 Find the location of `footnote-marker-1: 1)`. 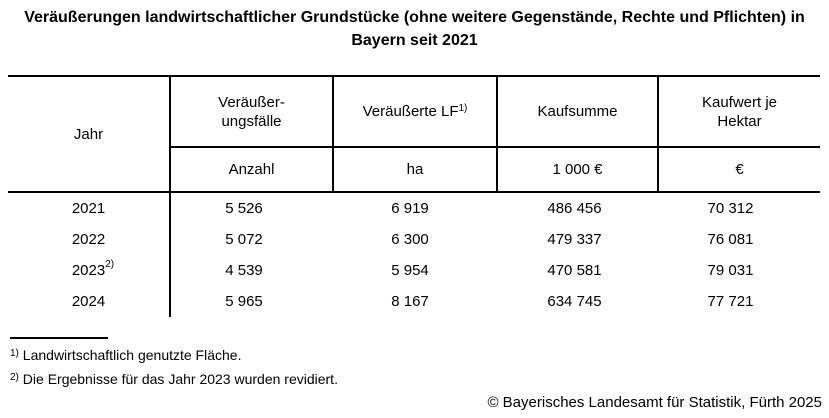

footnote-marker-1: 1) is located at coordinates (463, 108).